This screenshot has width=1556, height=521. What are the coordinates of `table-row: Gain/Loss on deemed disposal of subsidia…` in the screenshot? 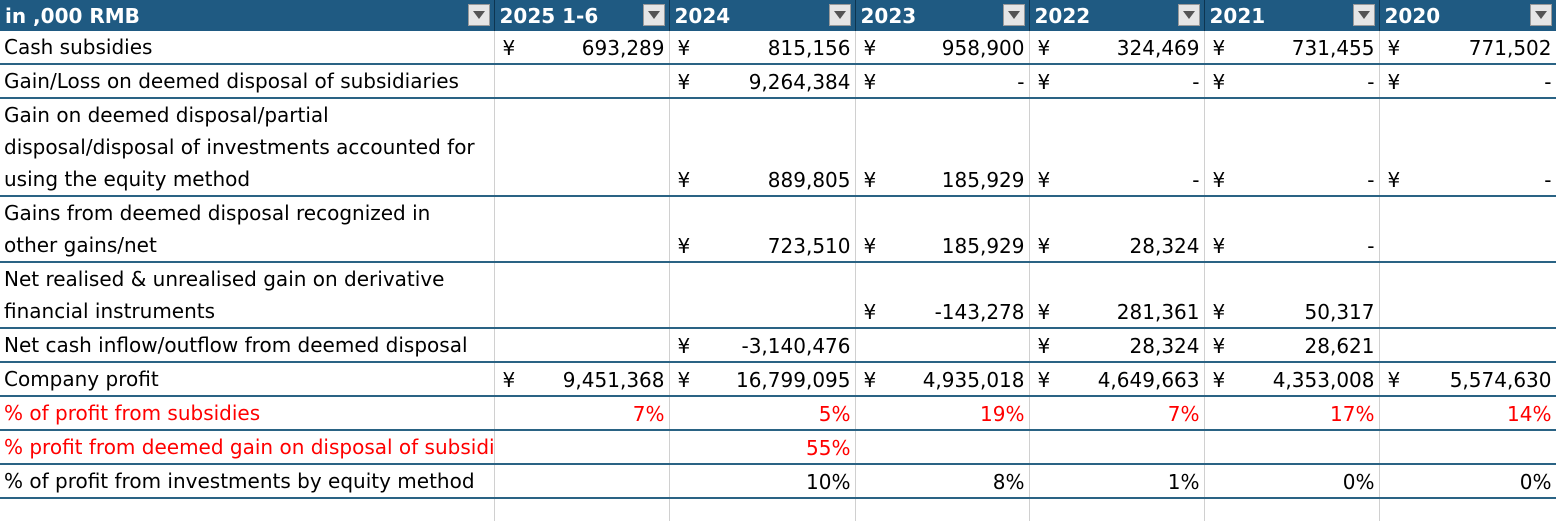 It's located at (778, 81).